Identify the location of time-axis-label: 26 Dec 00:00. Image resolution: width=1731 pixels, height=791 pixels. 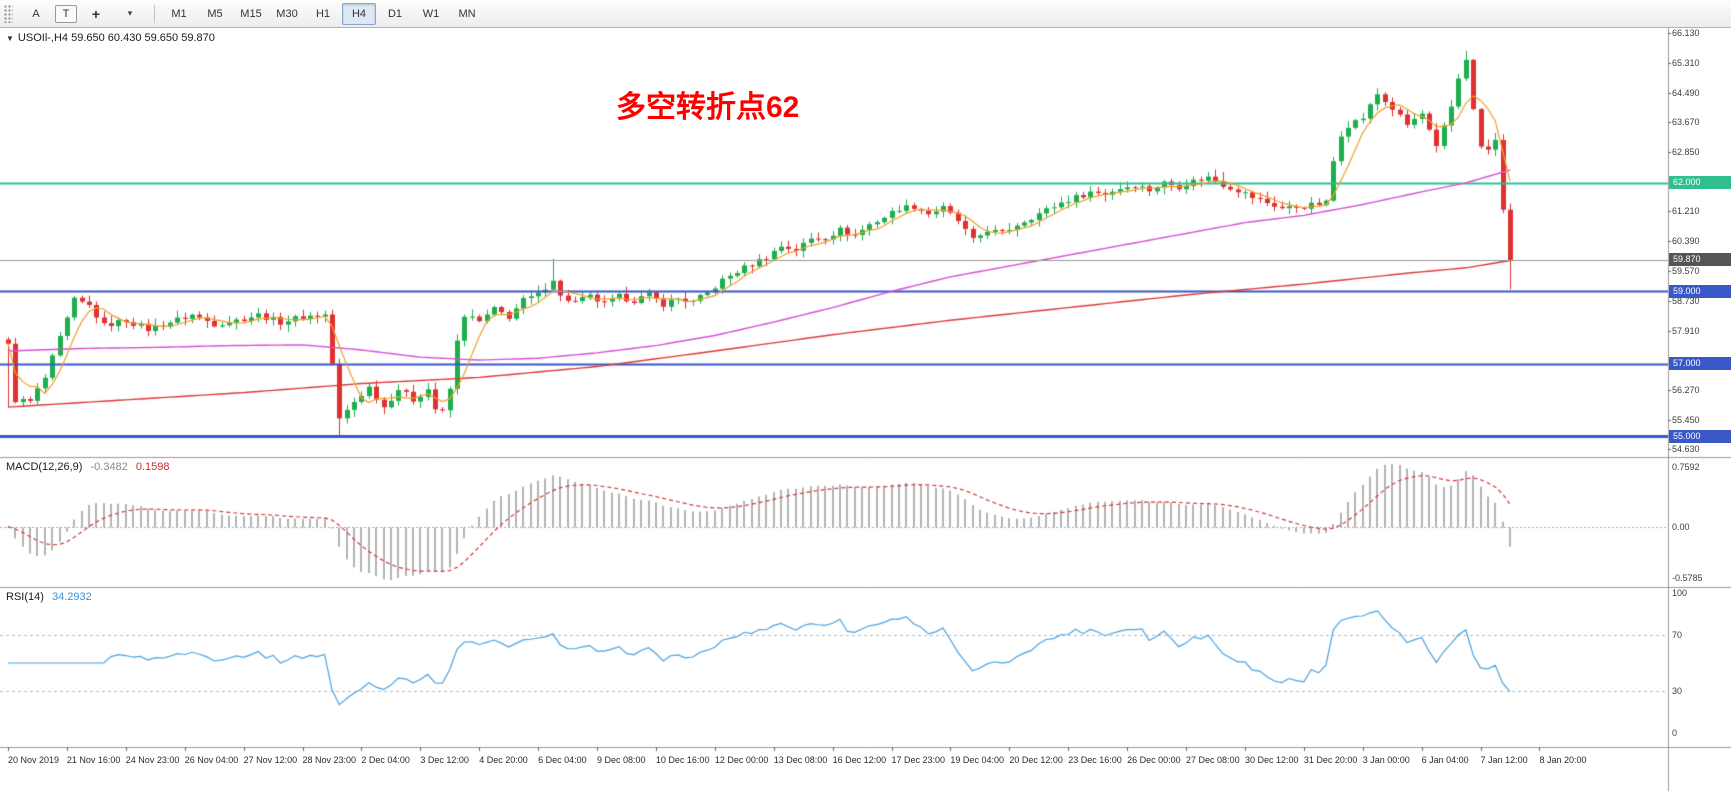
(1154, 760).